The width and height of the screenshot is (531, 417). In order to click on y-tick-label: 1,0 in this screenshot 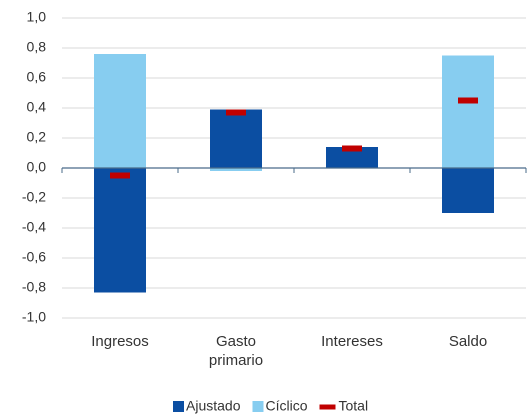, I will do `click(37, 17)`.